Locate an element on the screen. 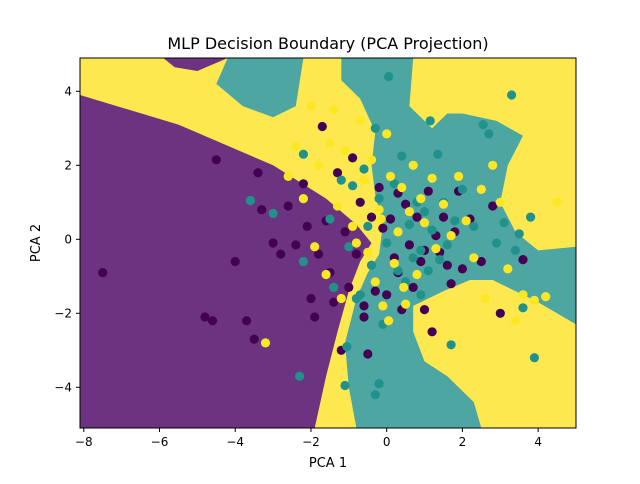  x-axis-ticks: −8 −6 −4 −2 0 2 4 is located at coordinates (308, 438).